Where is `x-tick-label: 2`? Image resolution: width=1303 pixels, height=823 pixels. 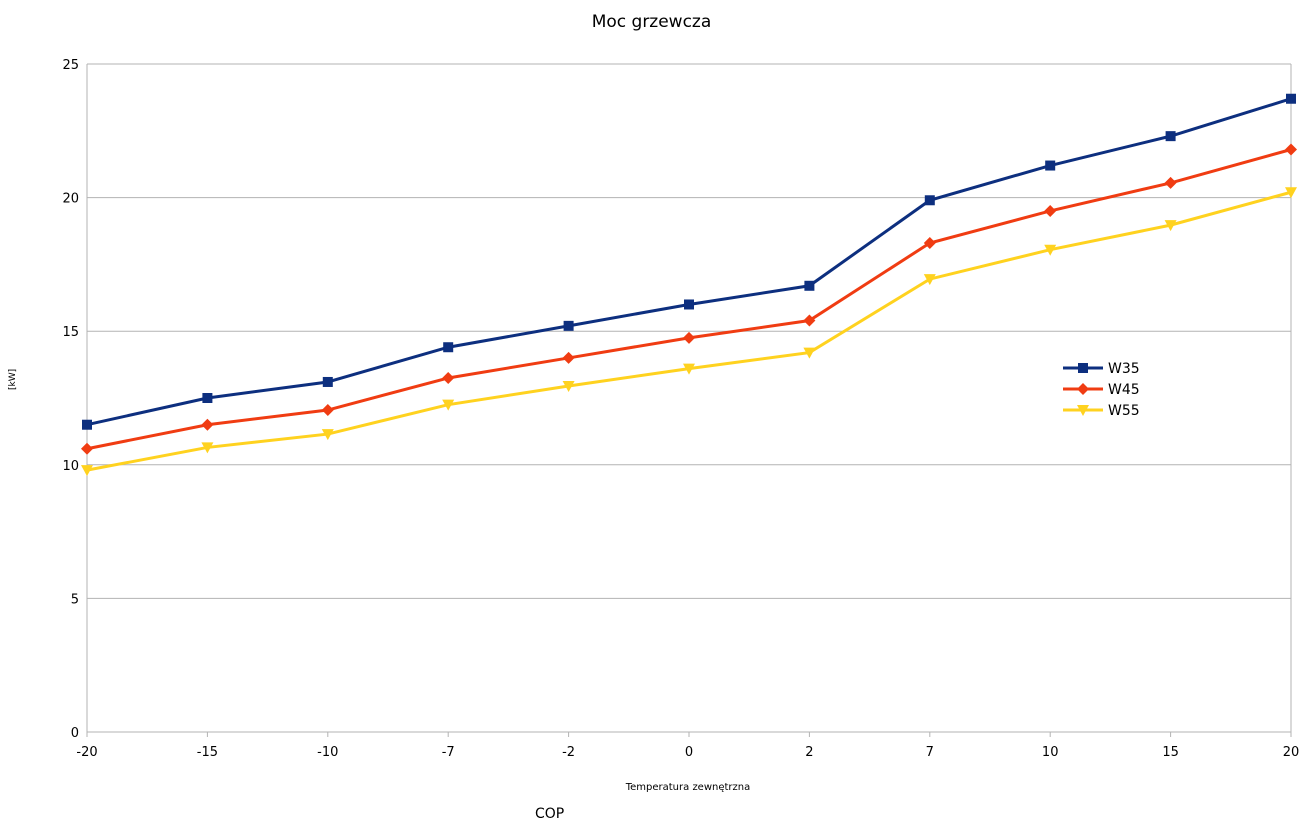 x-tick-label: 2 is located at coordinates (809, 752).